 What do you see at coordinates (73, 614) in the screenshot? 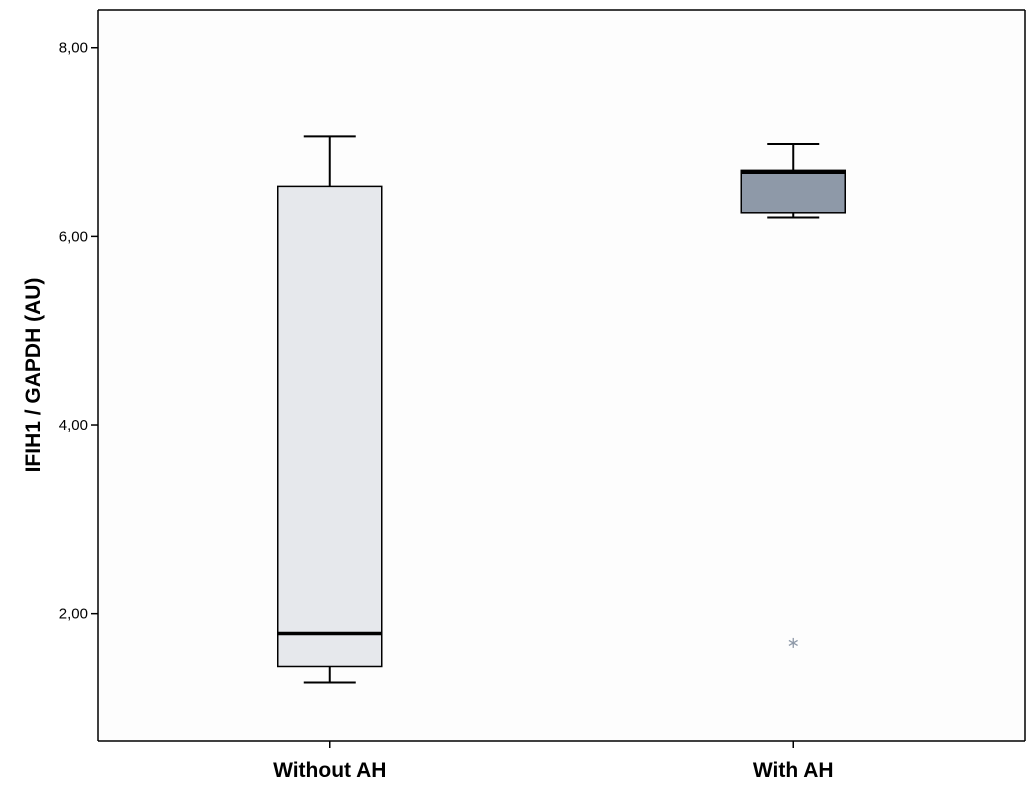
I see `y-tick-label: 2,00` at bounding box center [73, 614].